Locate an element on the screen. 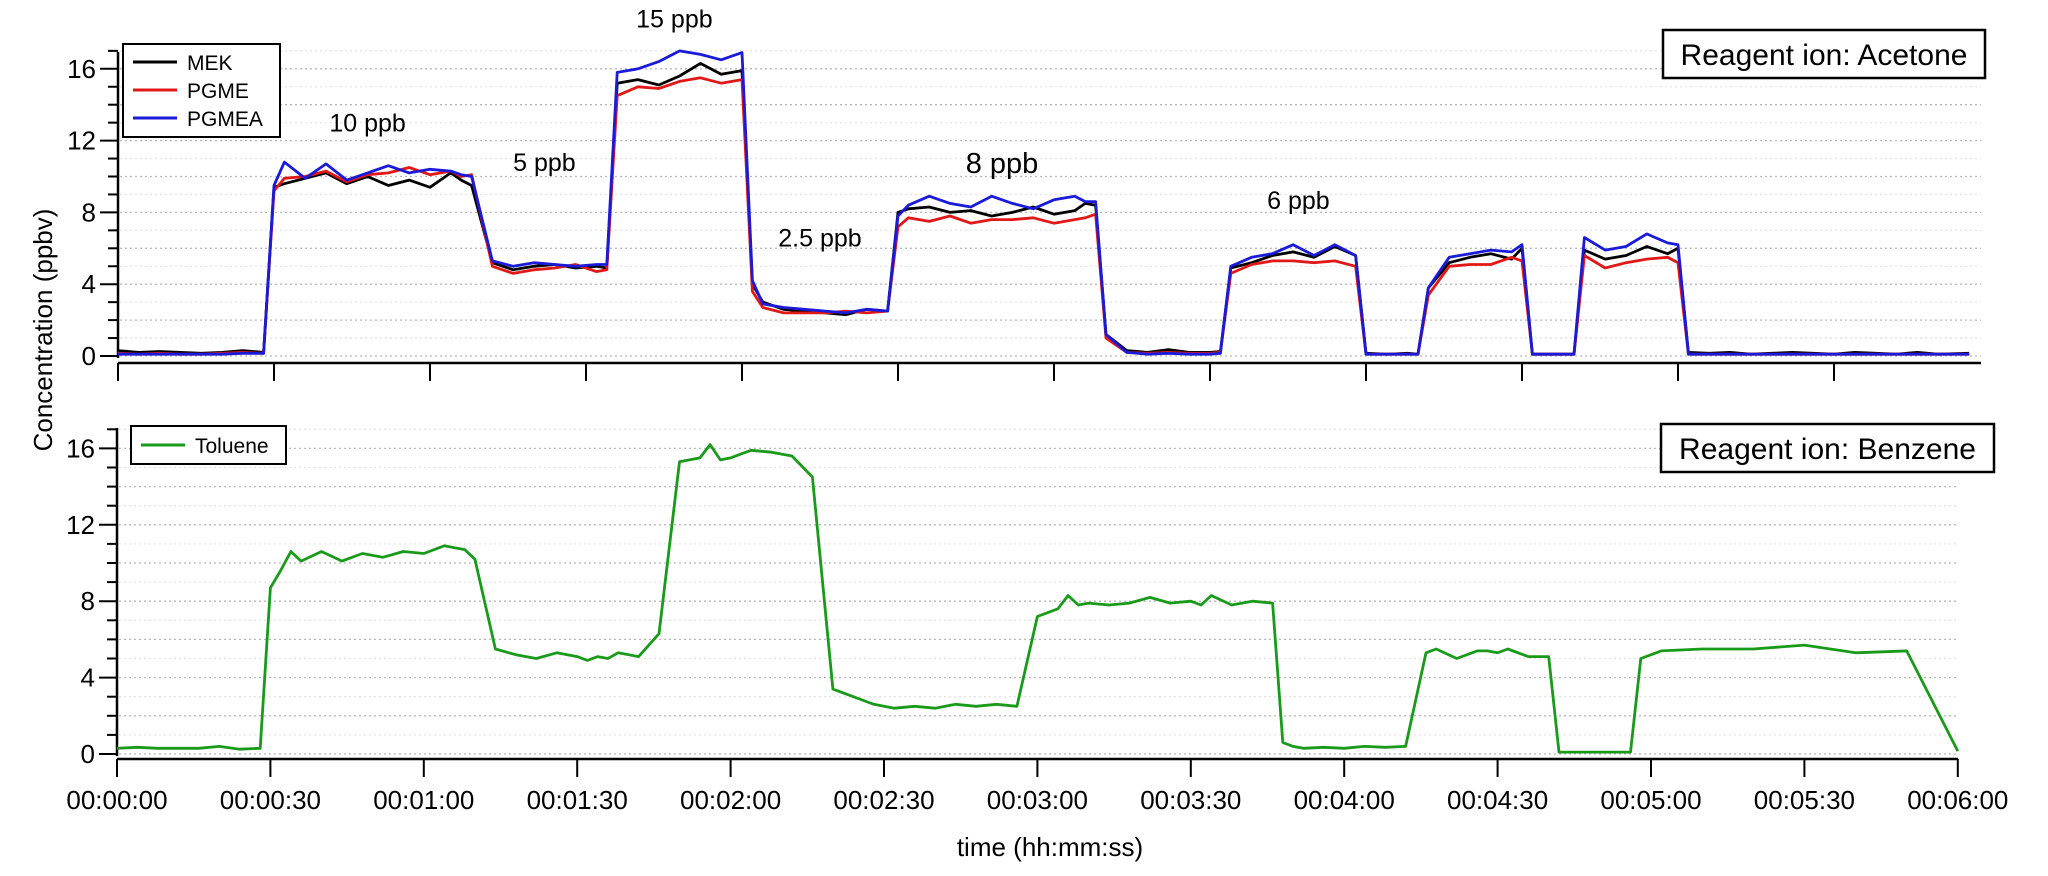  x-tick-label: 00:06:00 is located at coordinates (1957, 800).